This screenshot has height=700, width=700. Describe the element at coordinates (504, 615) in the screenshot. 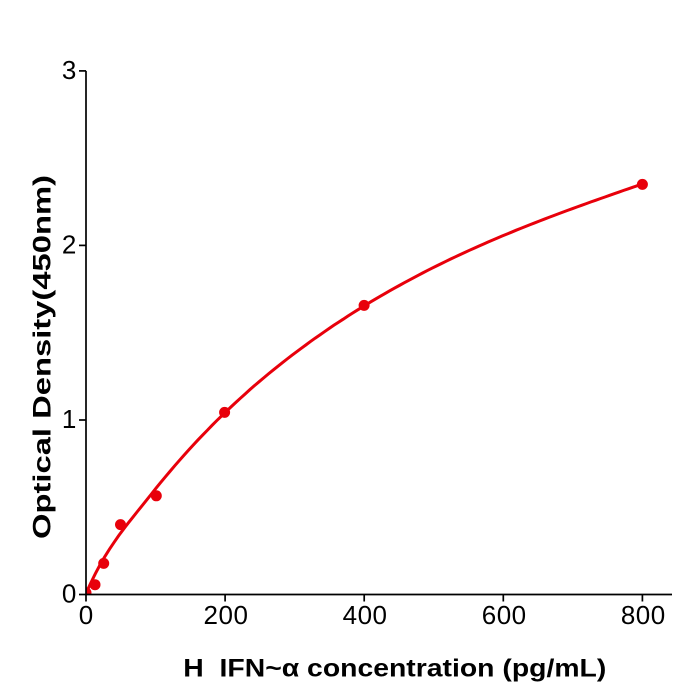

I see `svg-text: 600` at that location.